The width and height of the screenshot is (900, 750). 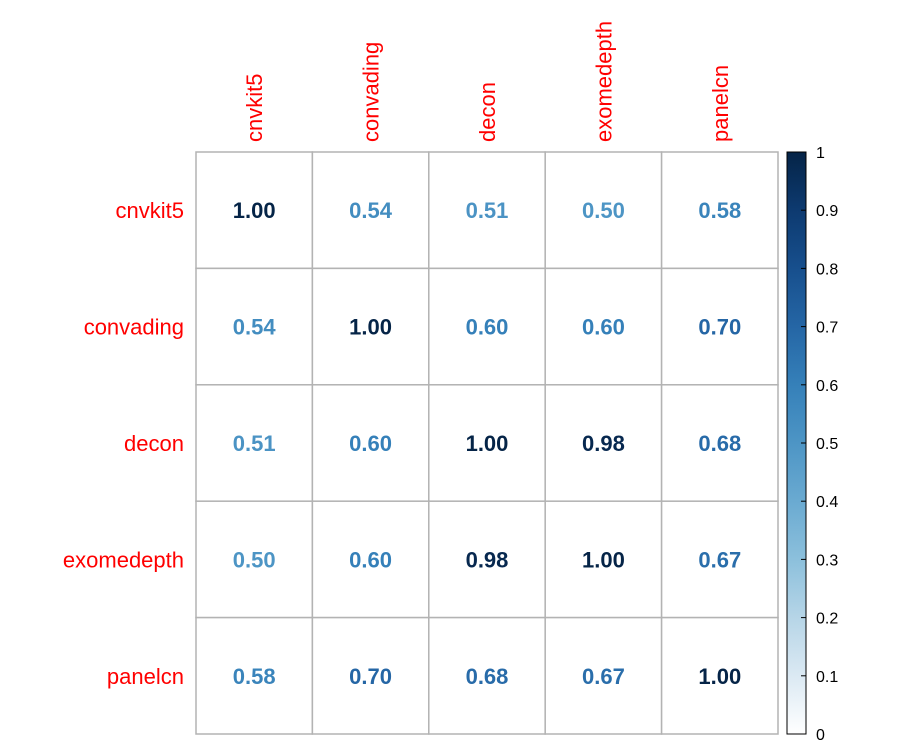 What do you see at coordinates (820, 735) in the screenshot?
I see `colorbar-tick-label: 0` at bounding box center [820, 735].